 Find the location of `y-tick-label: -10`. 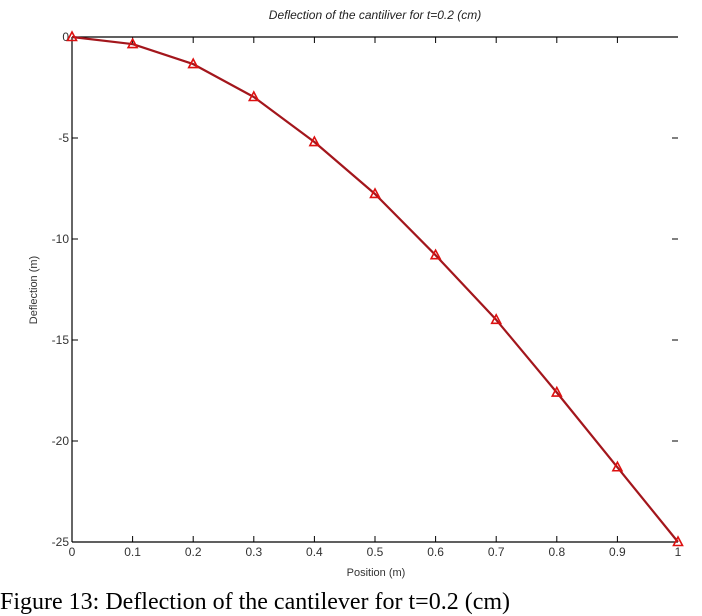

y-tick-label: -10 is located at coordinates (61, 239).